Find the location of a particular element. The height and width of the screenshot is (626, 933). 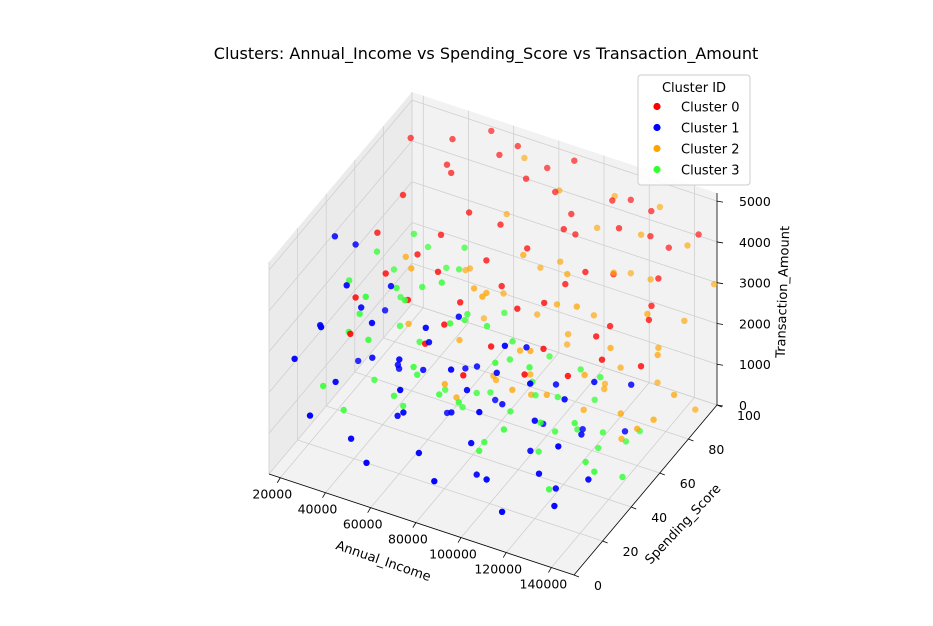

legend-entries: Cluster 0 Cluster 1 Cluster 2 Cluster 3 is located at coordinates (696, 140).